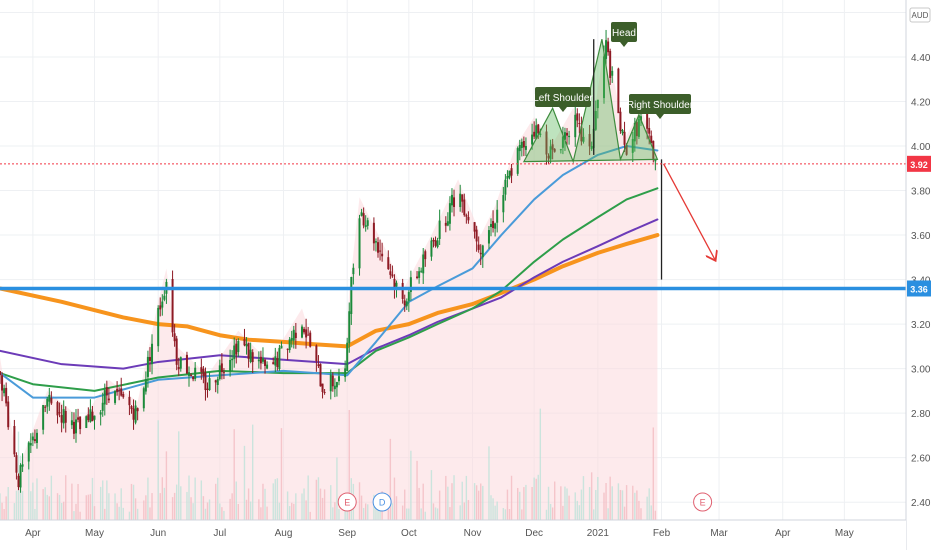 This screenshot has width=932, height=555. What do you see at coordinates (563, 97) in the screenshot?
I see `left-shoulder-label-box` at bounding box center [563, 97].